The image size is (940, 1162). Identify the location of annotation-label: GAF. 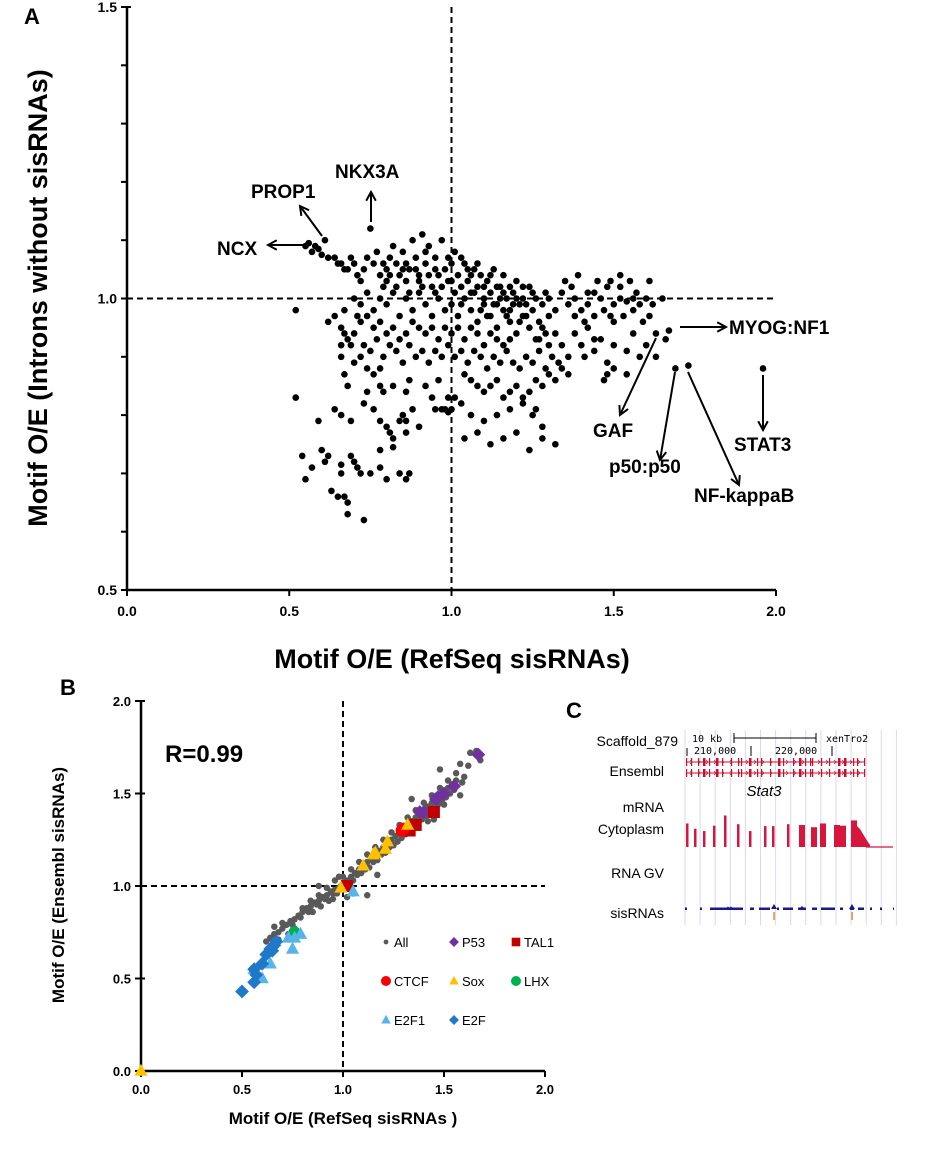
(613, 431).